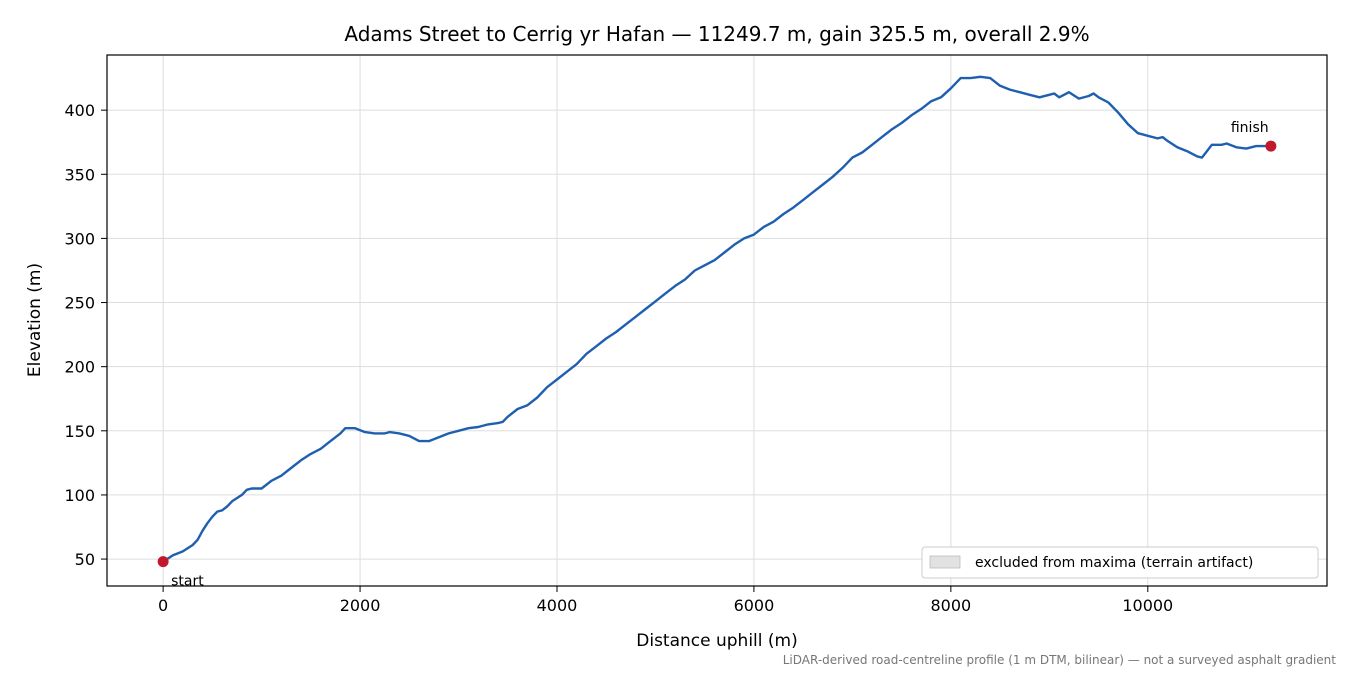 The image size is (1350, 675). What do you see at coordinates (79, 110) in the screenshot?
I see `y-tick-label: 400` at bounding box center [79, 110].